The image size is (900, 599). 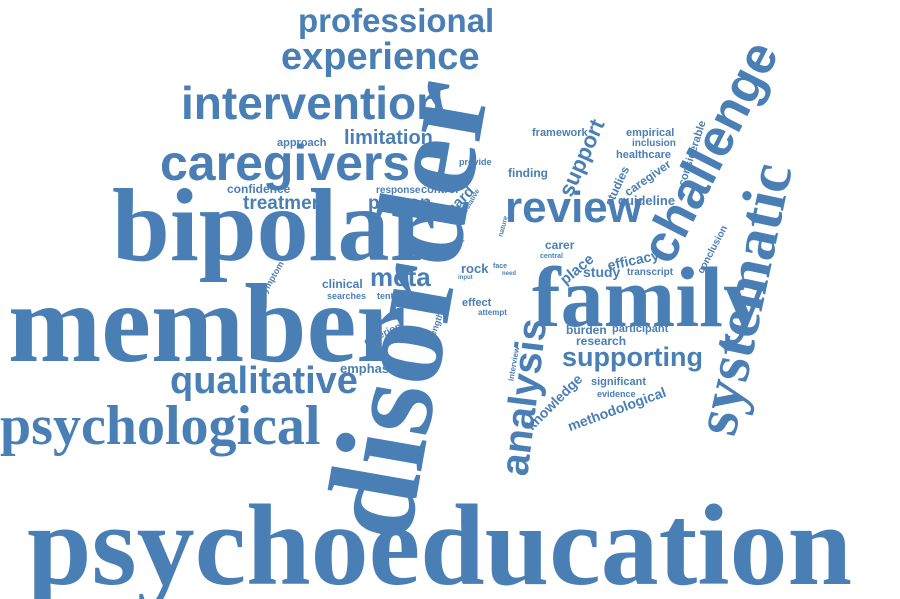 I want to click on word-experience: experience, so click(x=380, y=57).